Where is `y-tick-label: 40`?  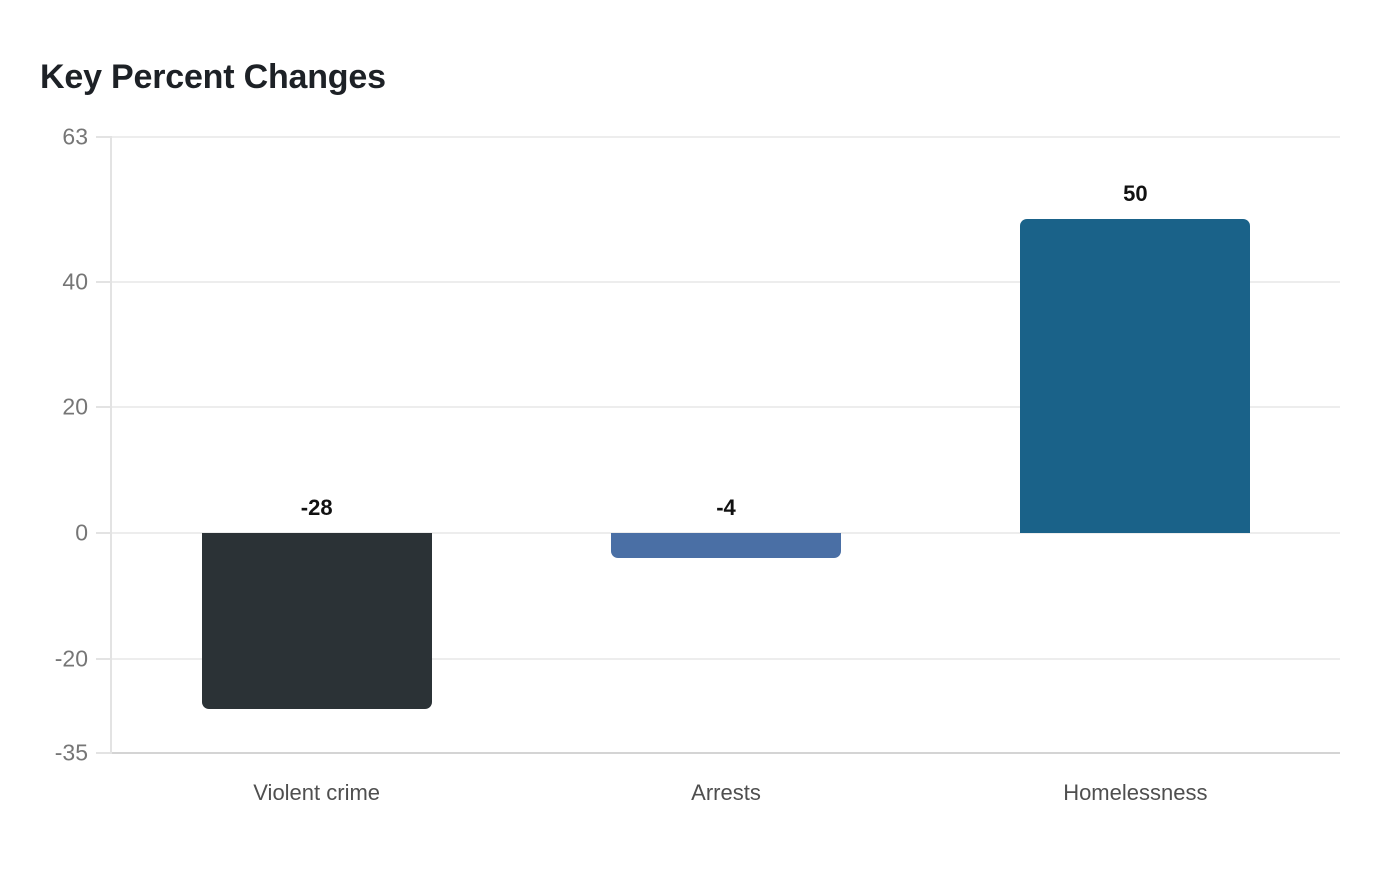
y-tick-label: 40 is located at coordinates (75, 281).